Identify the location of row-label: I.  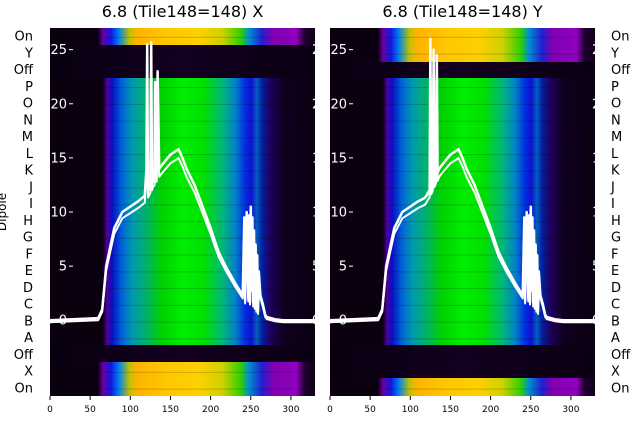
(613, 204).